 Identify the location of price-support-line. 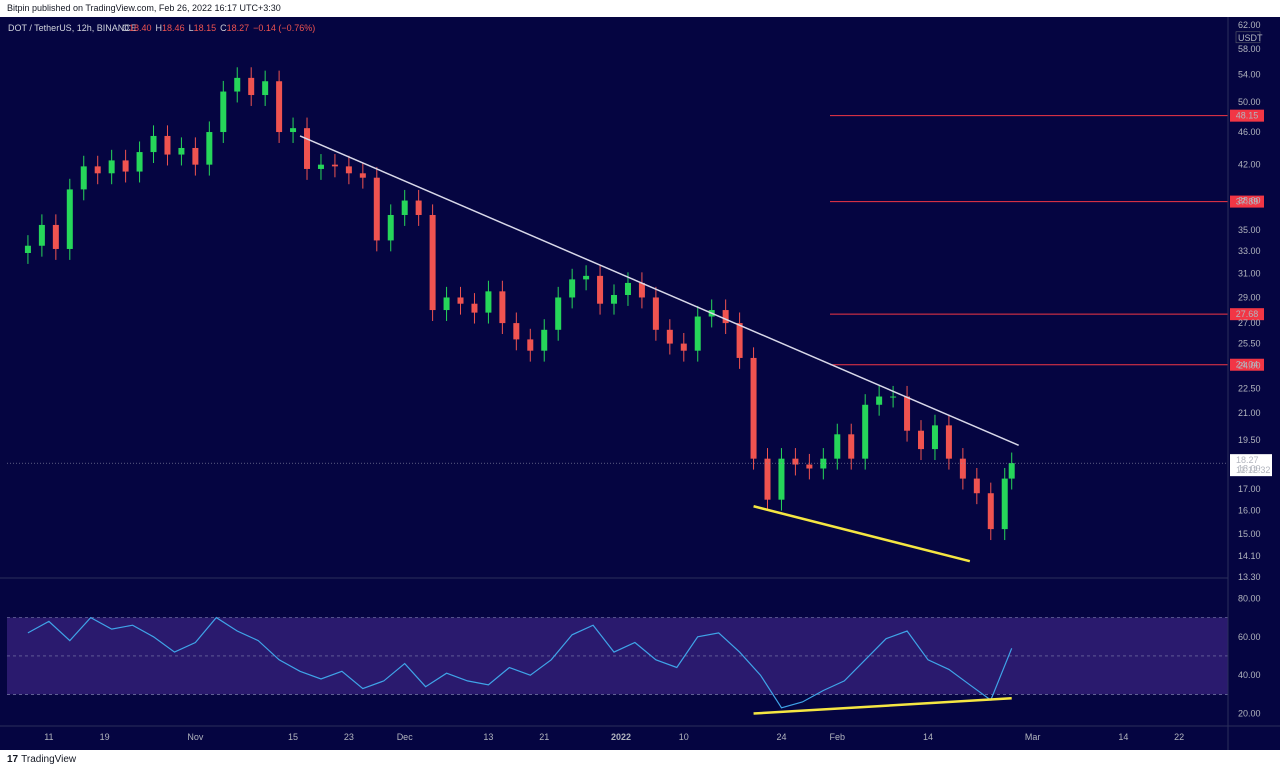
(862, 534).